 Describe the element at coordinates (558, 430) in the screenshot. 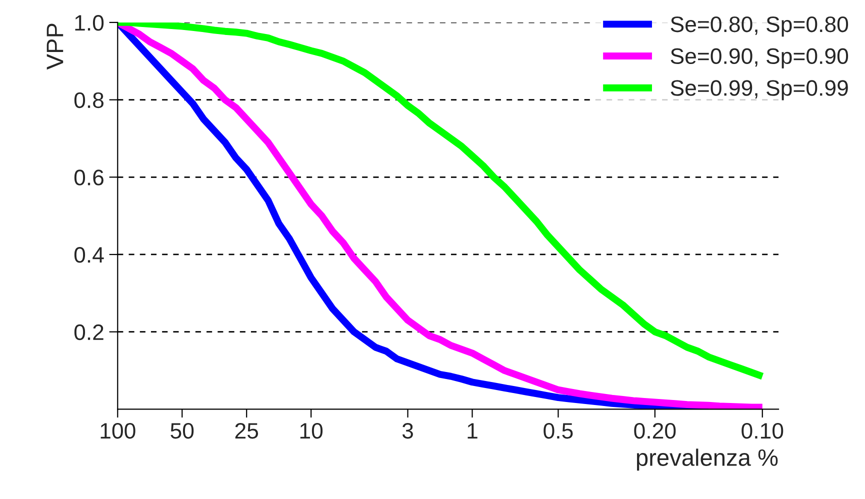

I see `x-tick-label: 0.5` at that location.